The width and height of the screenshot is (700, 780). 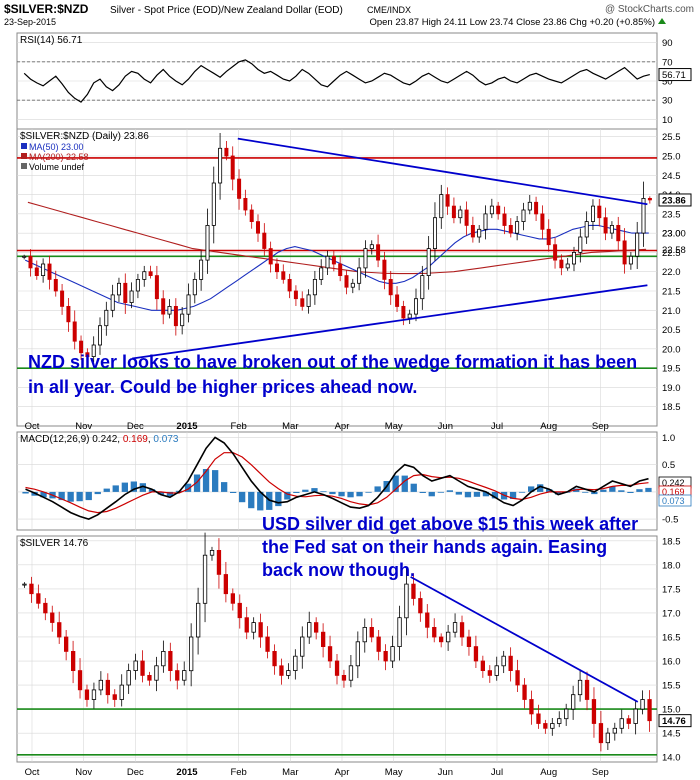 What do you see at coordinates (445, 772) in the screenshot?
I see `usd-month-label: Jun` at bounding box center [445, 772].